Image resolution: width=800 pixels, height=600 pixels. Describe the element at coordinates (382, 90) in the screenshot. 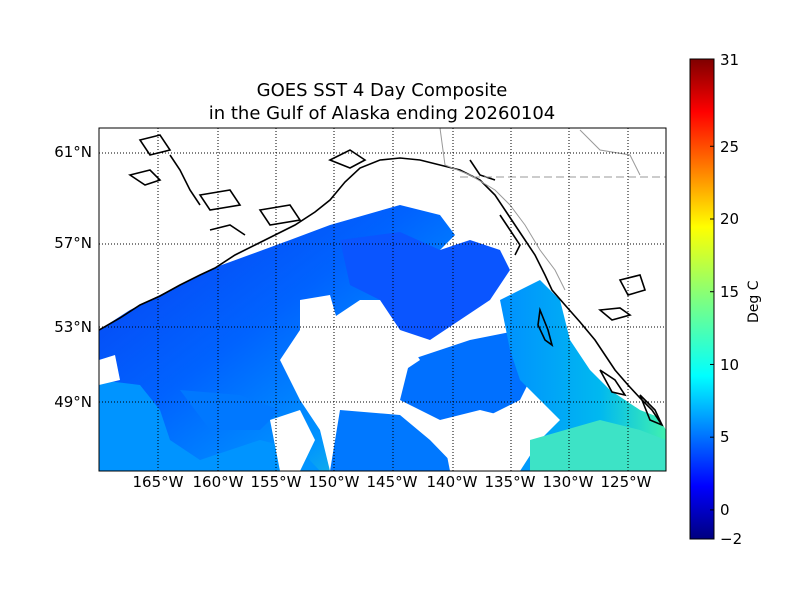

I see `map-title-line-1: GOES SST 4 Day Composite` at that location.